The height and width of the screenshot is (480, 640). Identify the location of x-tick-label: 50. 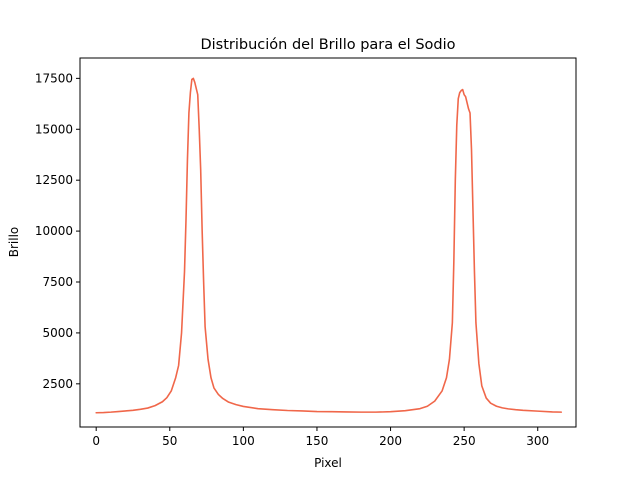
(169, 441).